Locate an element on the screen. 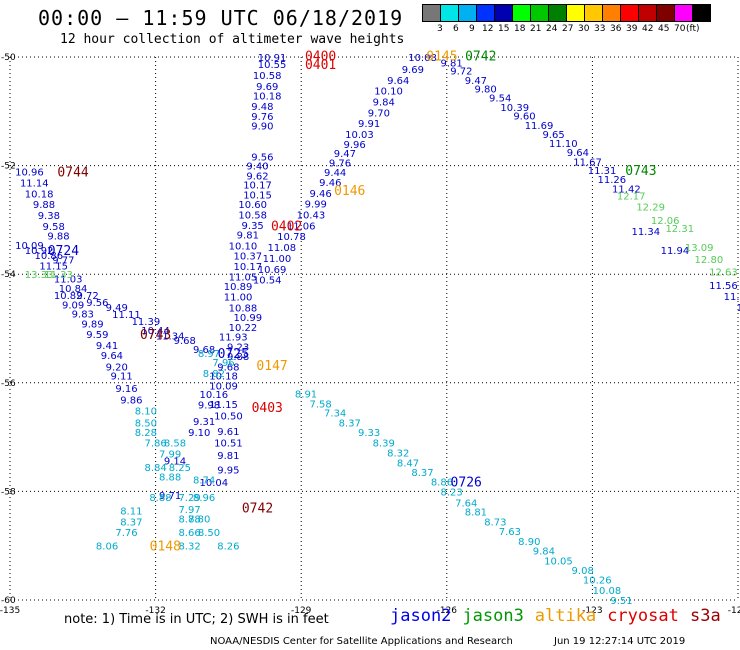 Image resolution: width=740 pixels, height=650 pixels. swh-value: 7.64 is located at coordinates (466, 503).